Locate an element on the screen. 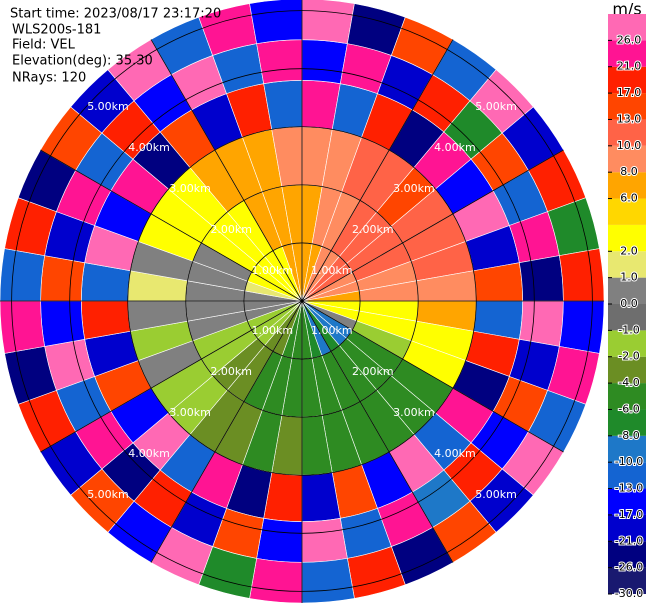  colorbar-tick-label: -21.0 is located at coordinates (629, 540).